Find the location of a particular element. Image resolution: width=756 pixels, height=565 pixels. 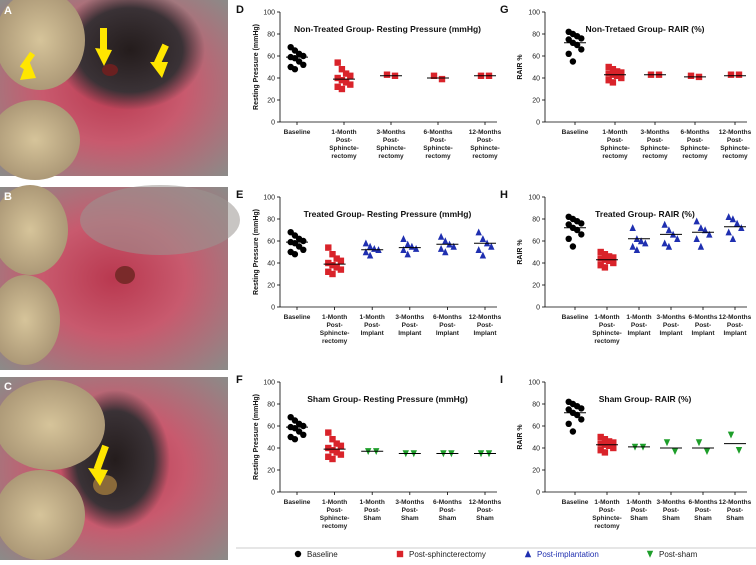

photo-label: C is located at coordinates (8, 387).